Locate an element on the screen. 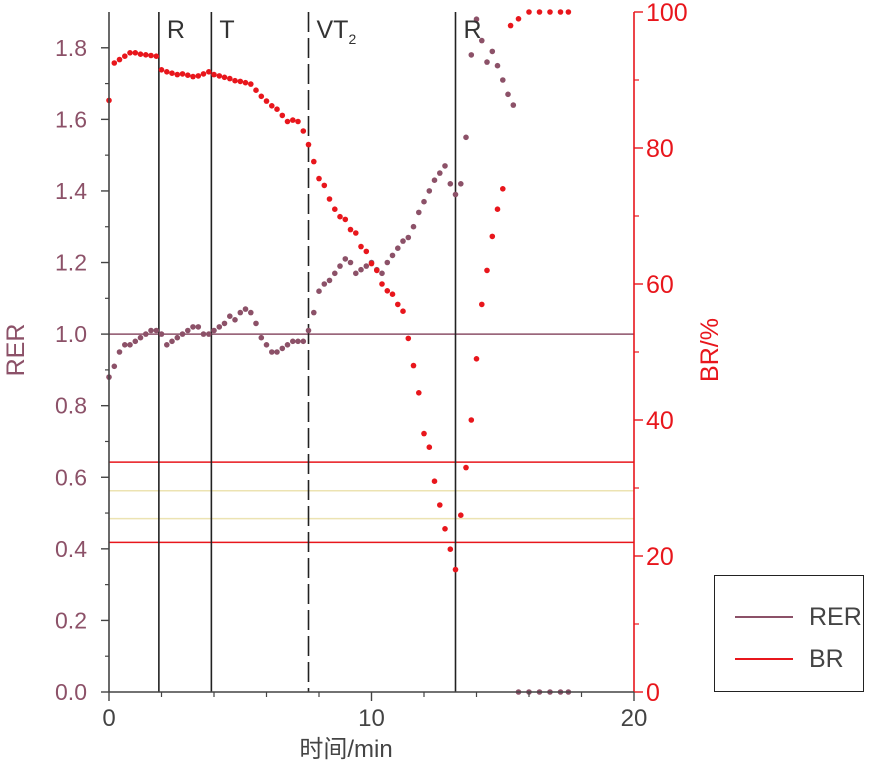  phase-label-subscript: 2 is located at coordinates (352, 39).